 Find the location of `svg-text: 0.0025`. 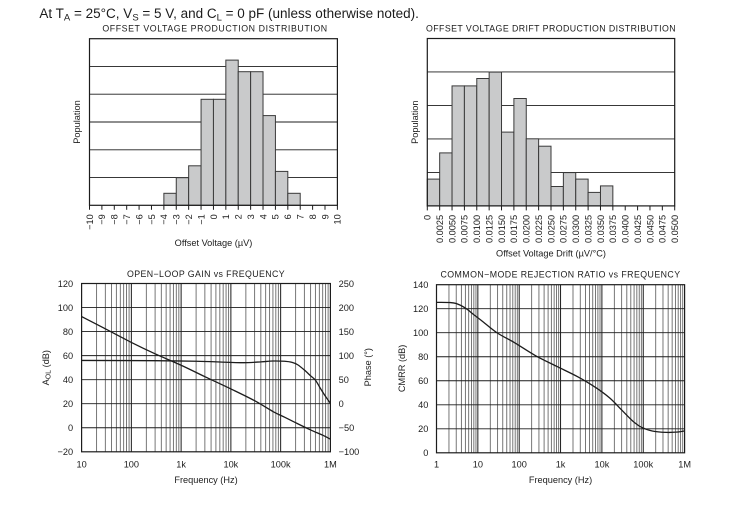

svg-text: 0.0025 is located at coordinates (440, 229).